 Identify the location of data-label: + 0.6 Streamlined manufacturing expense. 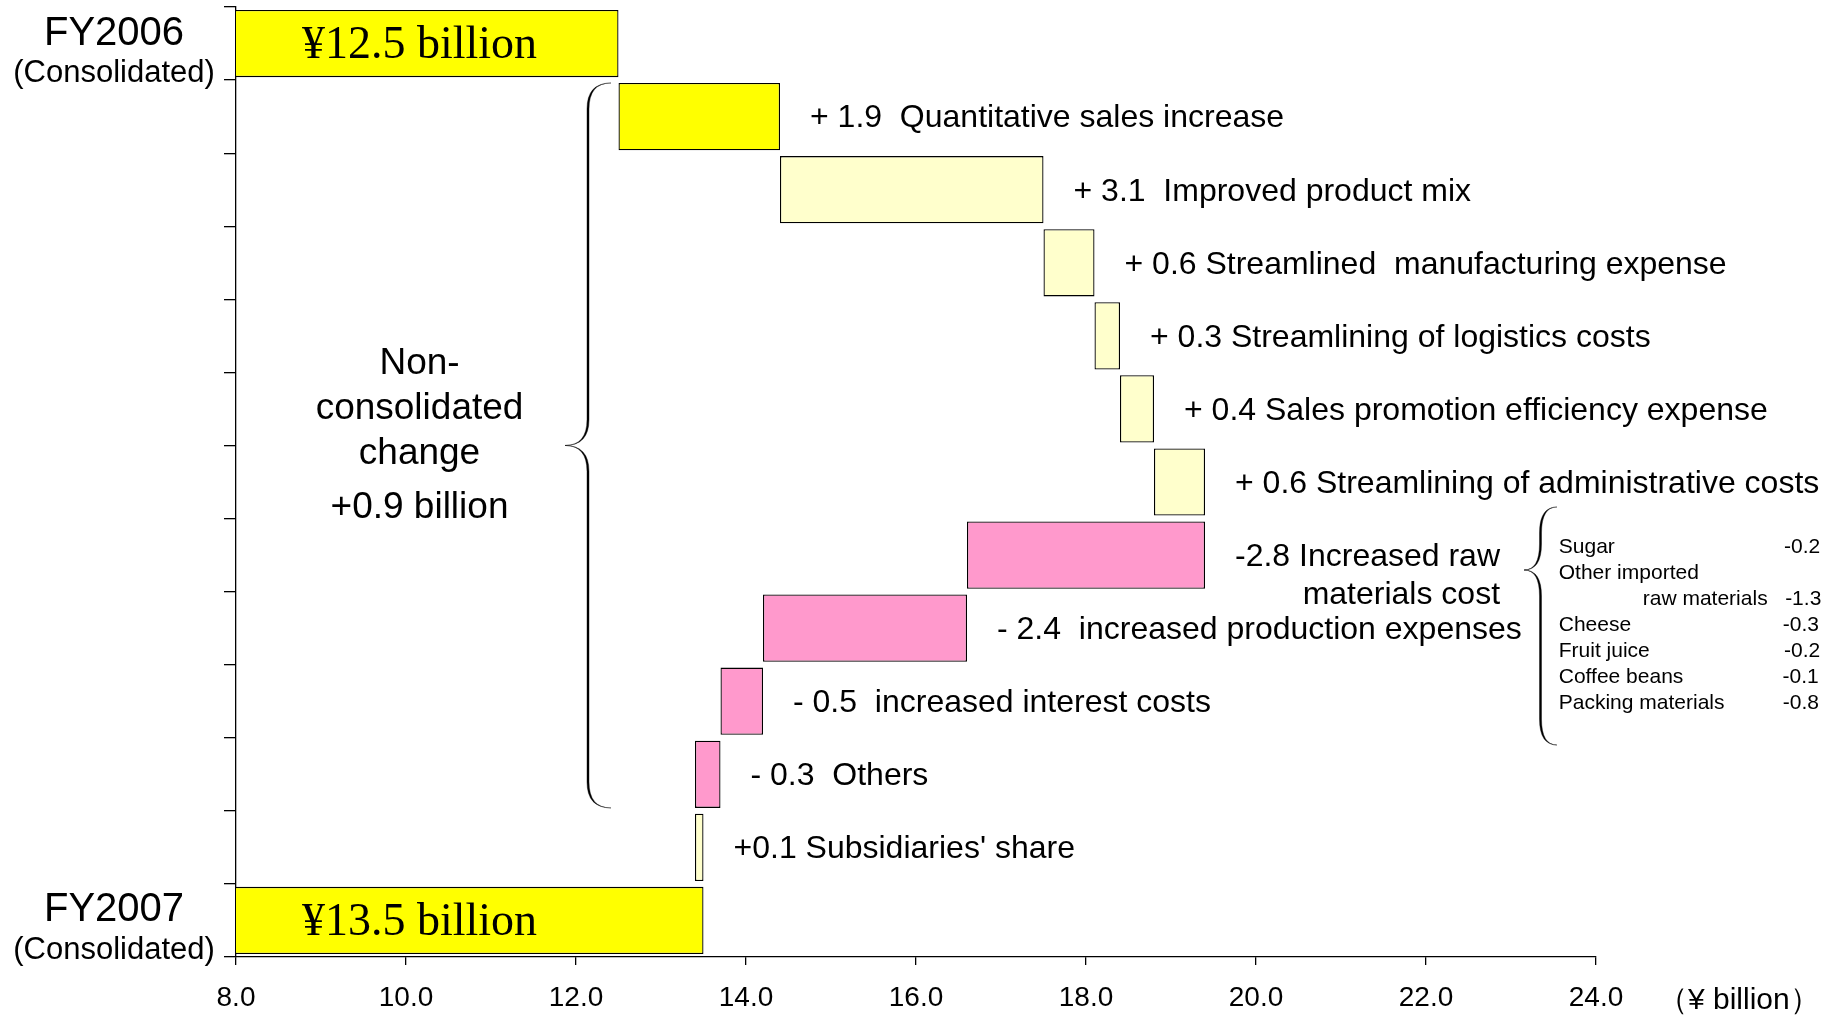
(1425, 262).